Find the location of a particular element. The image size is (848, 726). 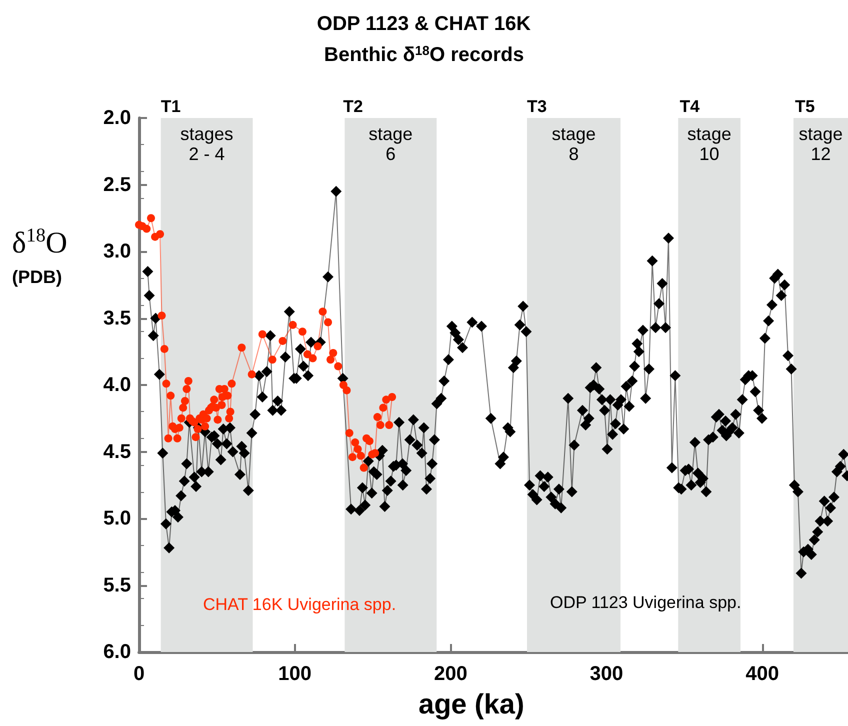

x-tick-label: 0 is located at coordinates (139, 674).